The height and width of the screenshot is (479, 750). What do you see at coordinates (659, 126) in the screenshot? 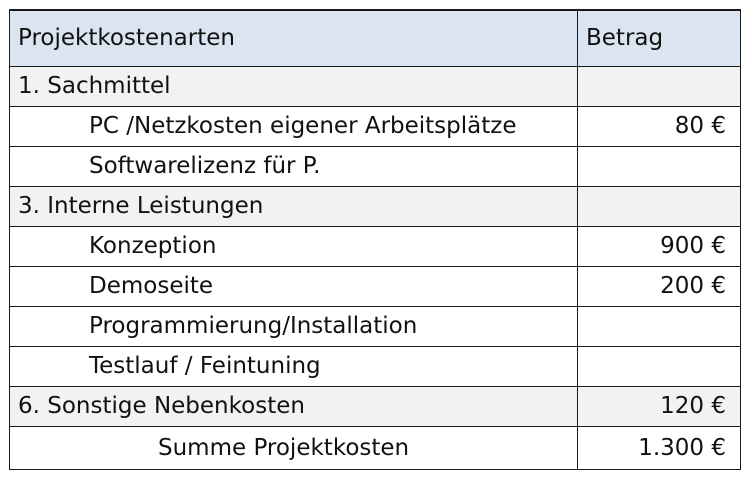
I see `row-amount: 80 €` at bounding box center [659, 126].